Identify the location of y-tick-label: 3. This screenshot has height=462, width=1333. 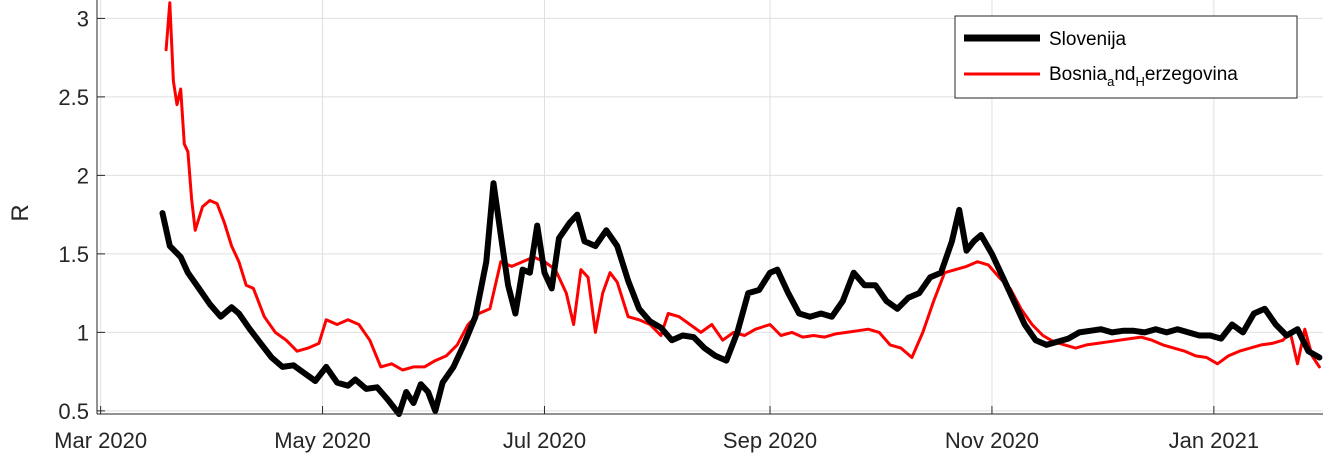
(83, 18).